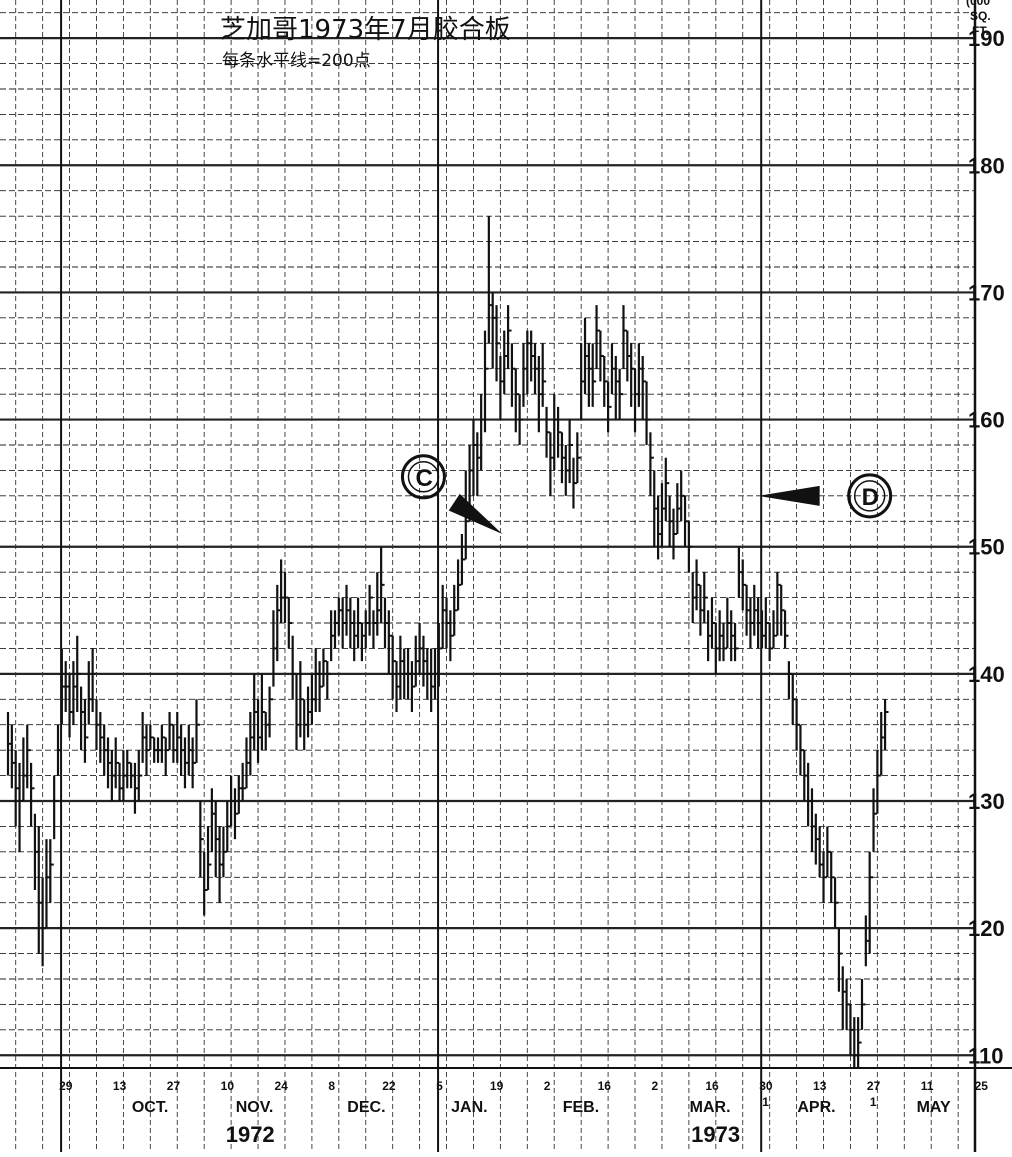  I want to click on annotations: CD, so click(646, 494).